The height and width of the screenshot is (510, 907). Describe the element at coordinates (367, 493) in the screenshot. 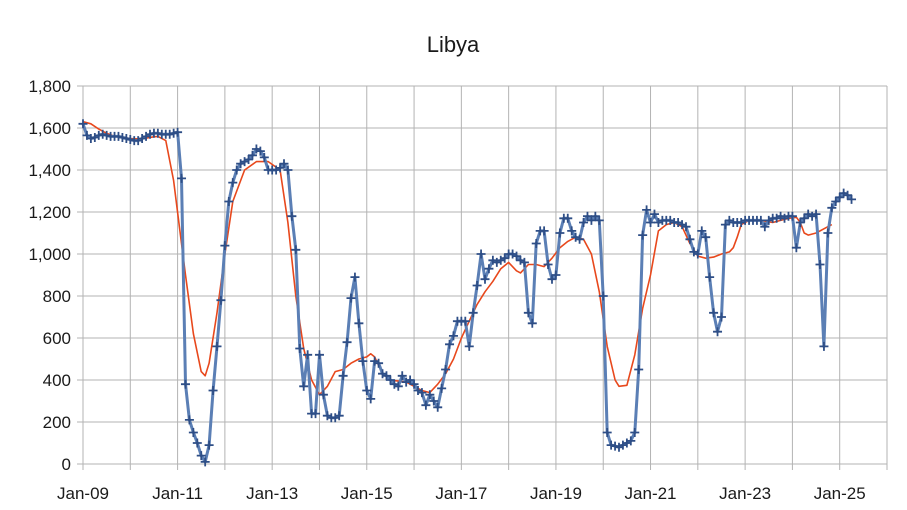

I see `x-tick-label: Jan-15` at that location.